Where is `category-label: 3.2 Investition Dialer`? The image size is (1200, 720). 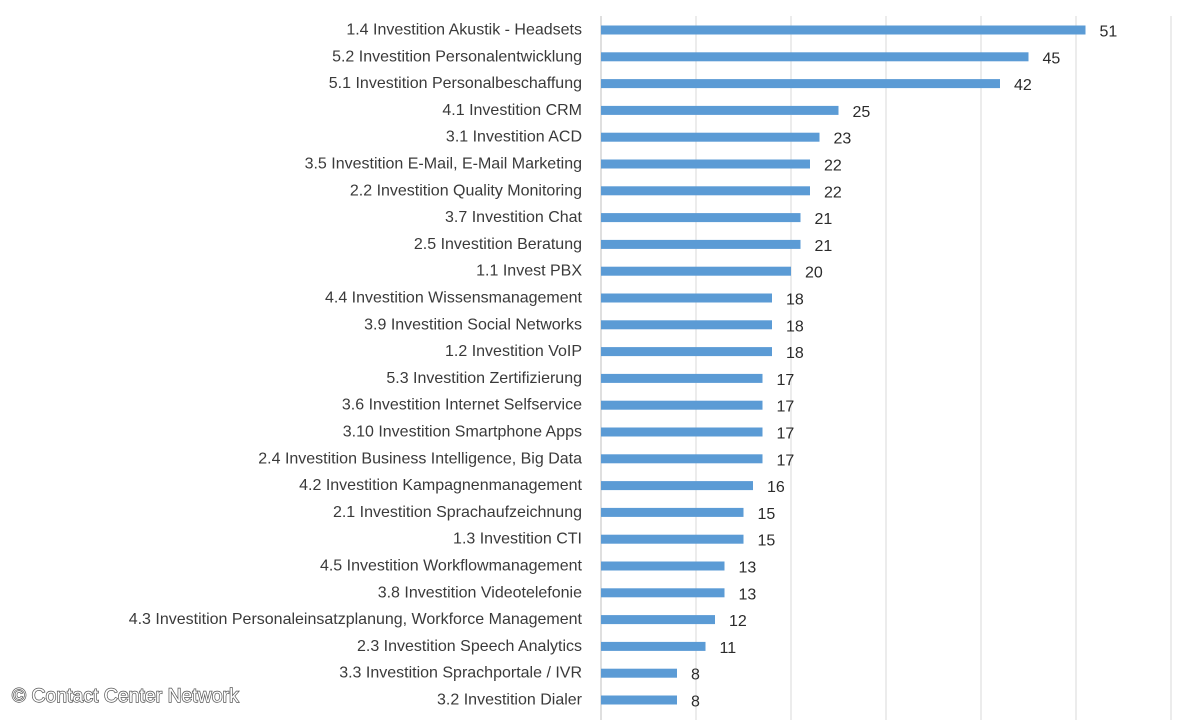 category-label: 3.2 Investition Dialer is located at coordinates (510, 700).